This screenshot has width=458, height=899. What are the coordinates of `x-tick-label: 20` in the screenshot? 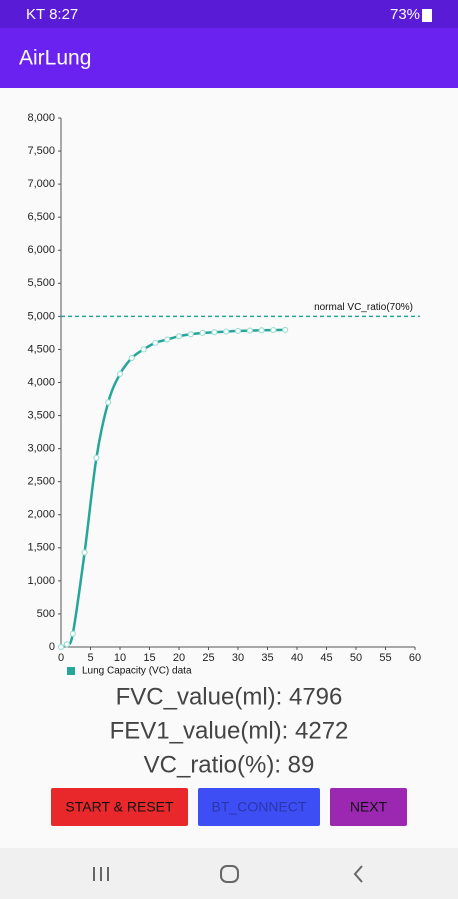 It's located at (179, 658).